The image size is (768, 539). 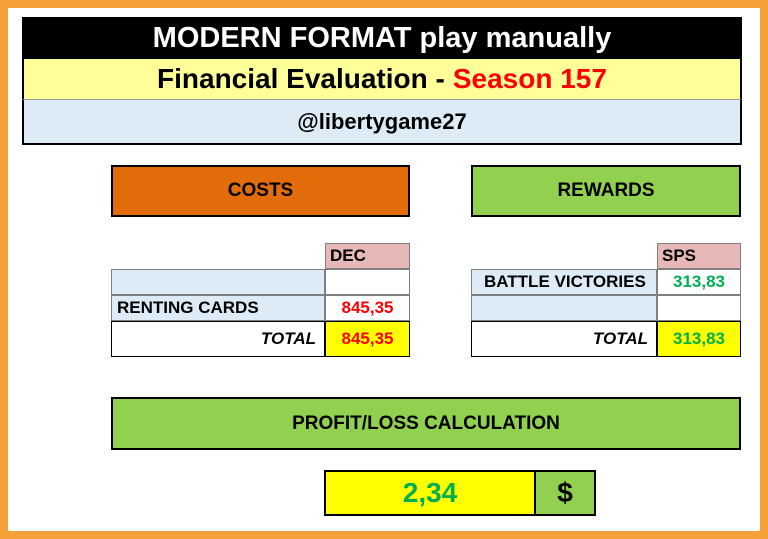 What do you see at coordinates (699, 282) in the screenshot?
I see `rewards-row-battle-value: 313,83` at bounding box center [699, 282].